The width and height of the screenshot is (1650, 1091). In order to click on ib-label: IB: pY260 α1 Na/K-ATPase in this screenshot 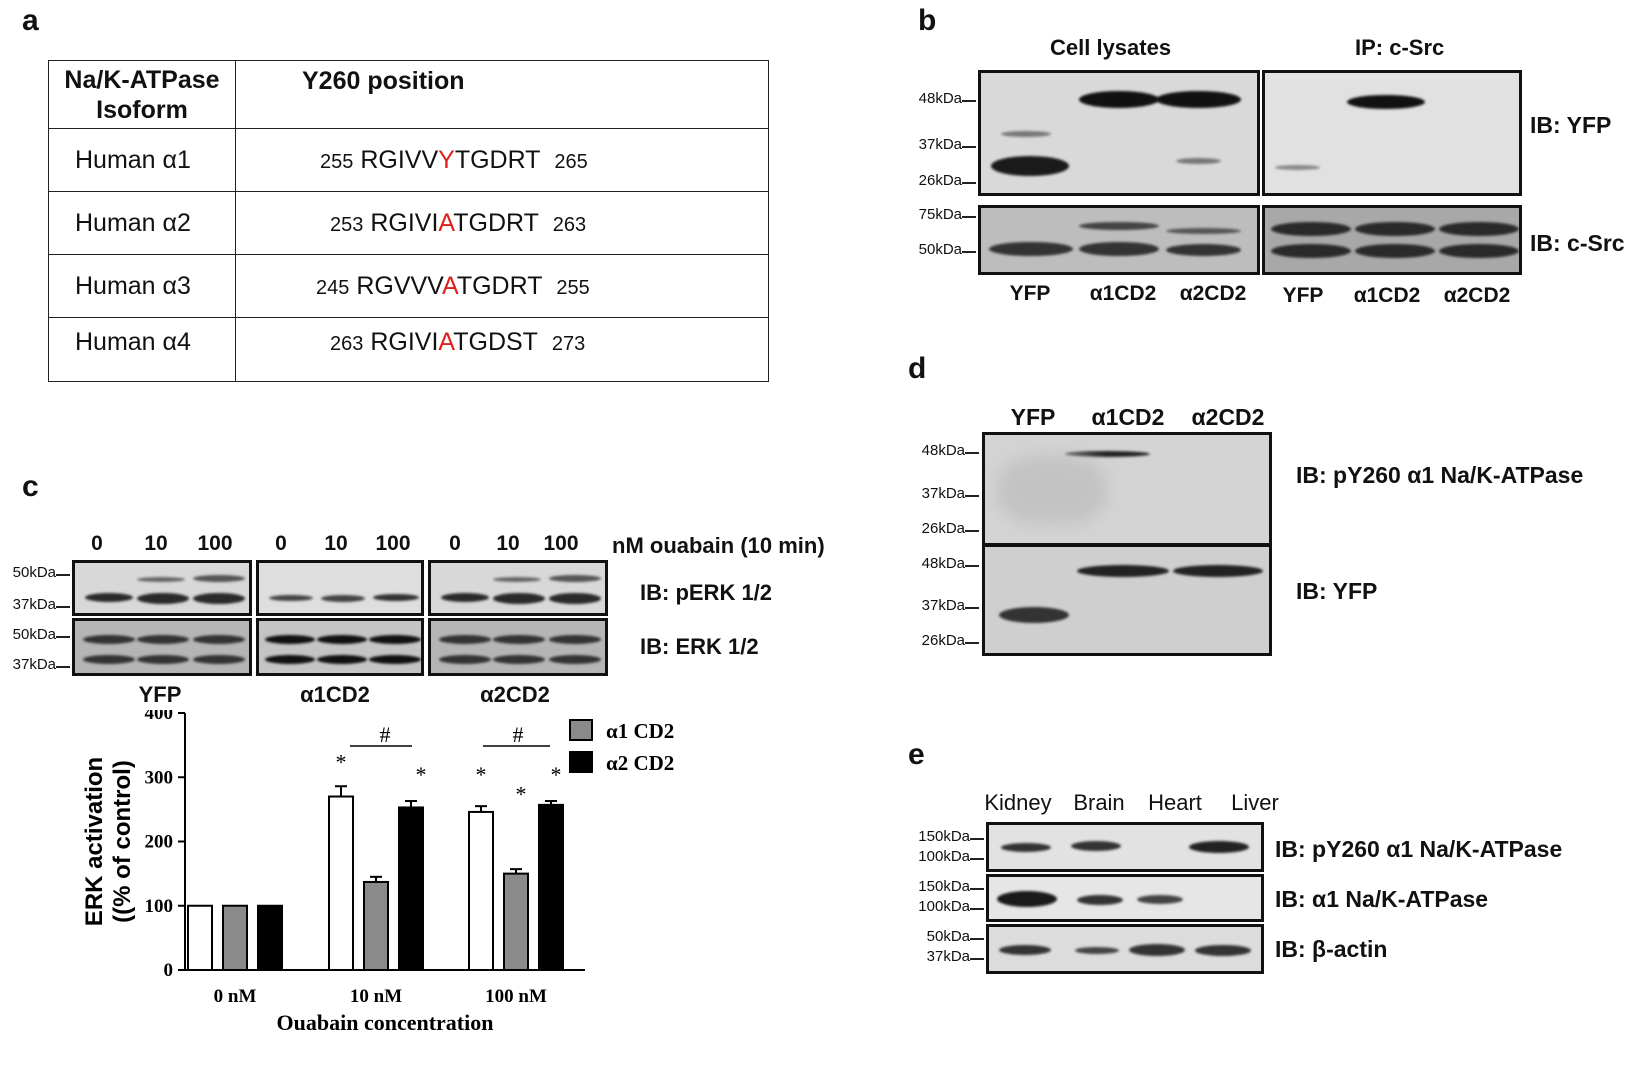, I will do `click(1440, 475)`.